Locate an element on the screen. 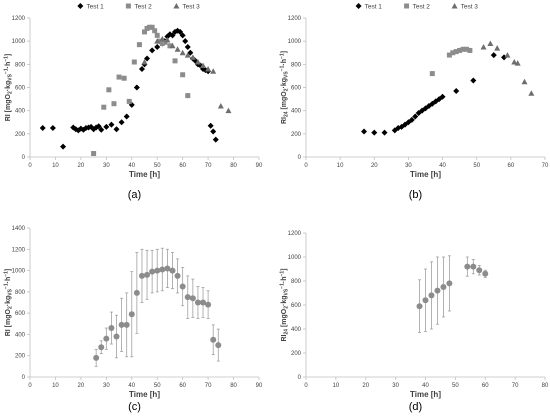 The image size is (550, 418). y-tick-label: 1400 is located at coordinates (19, 229).